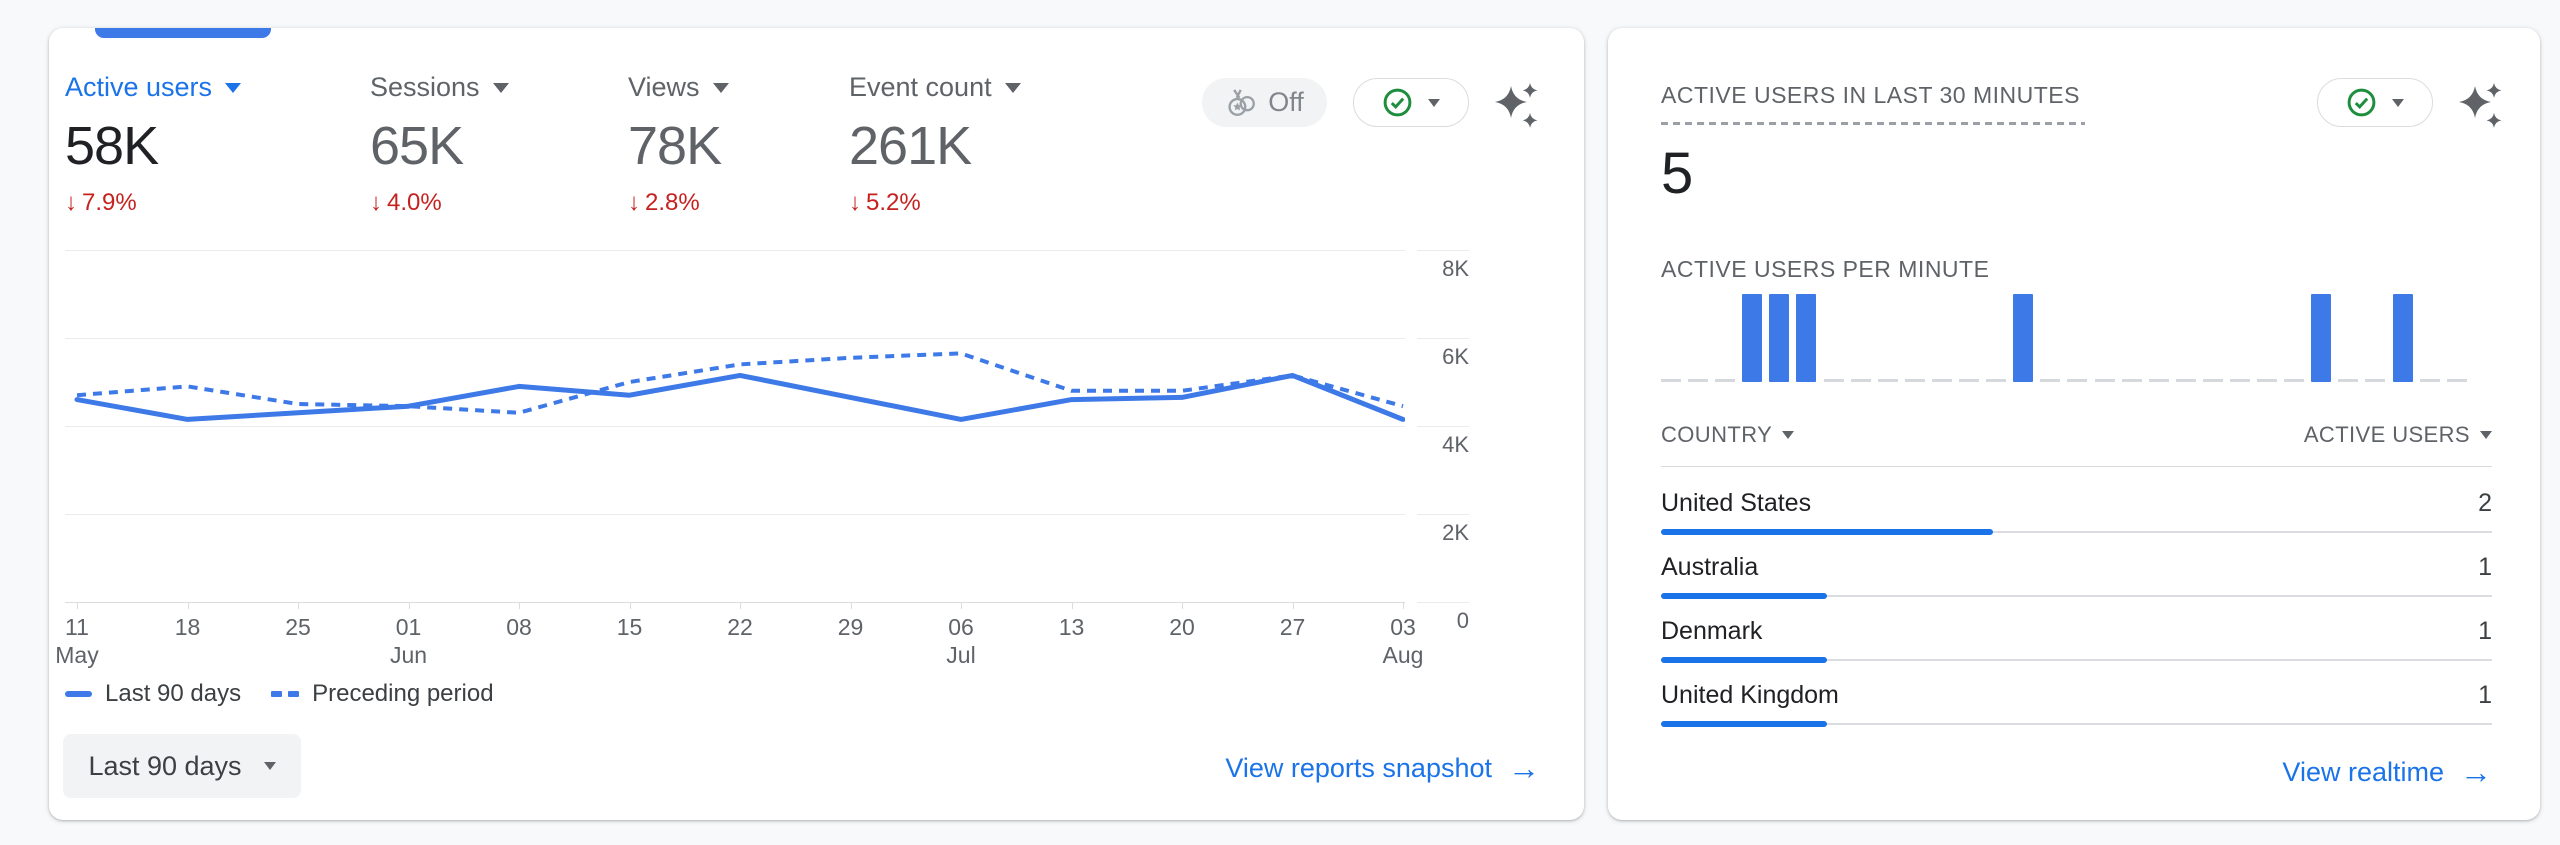 The image size is (2560, 845). What do you see at coordinates (664, 87) in the screenshot?
I see `metric-label: Views` at bounding box center [664, 87].